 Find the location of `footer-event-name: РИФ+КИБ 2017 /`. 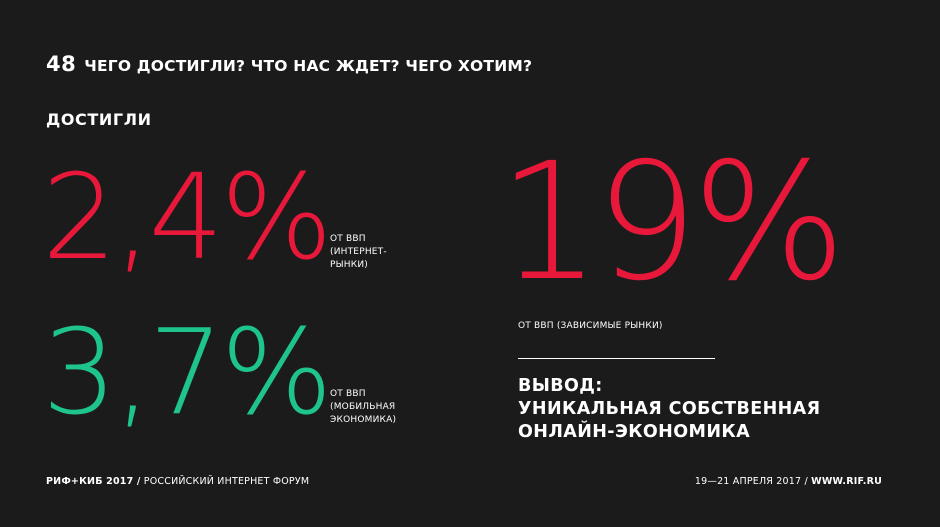

footer-event-name: РИФ+КИБ 2017 / is located at coordinates (93, 481).